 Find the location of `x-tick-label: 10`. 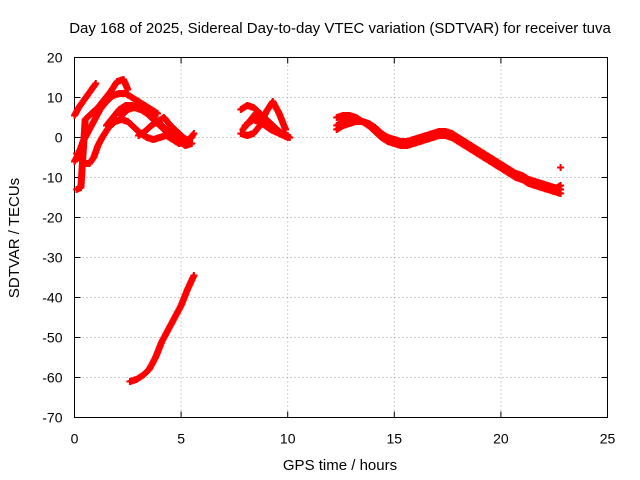

x-tick-label: 10 is located at coordinates (288, 439).